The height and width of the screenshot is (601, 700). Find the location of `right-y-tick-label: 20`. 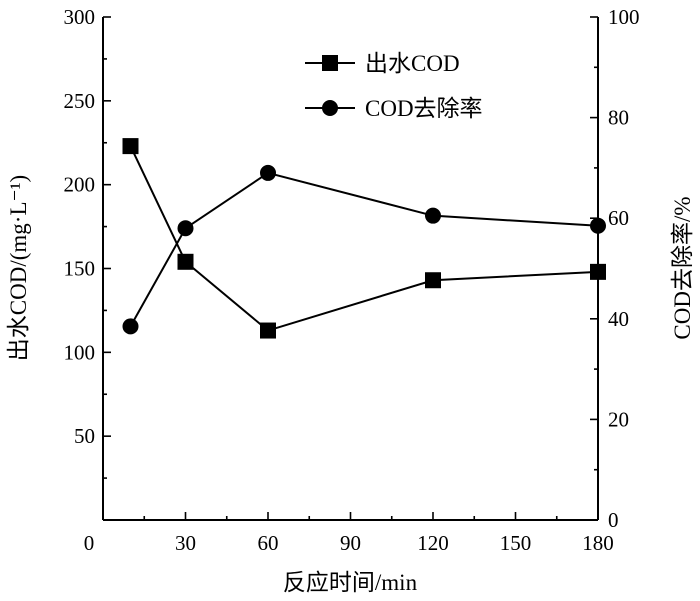

right-y-tick-label: 20 is located at coordinates (618, 419).